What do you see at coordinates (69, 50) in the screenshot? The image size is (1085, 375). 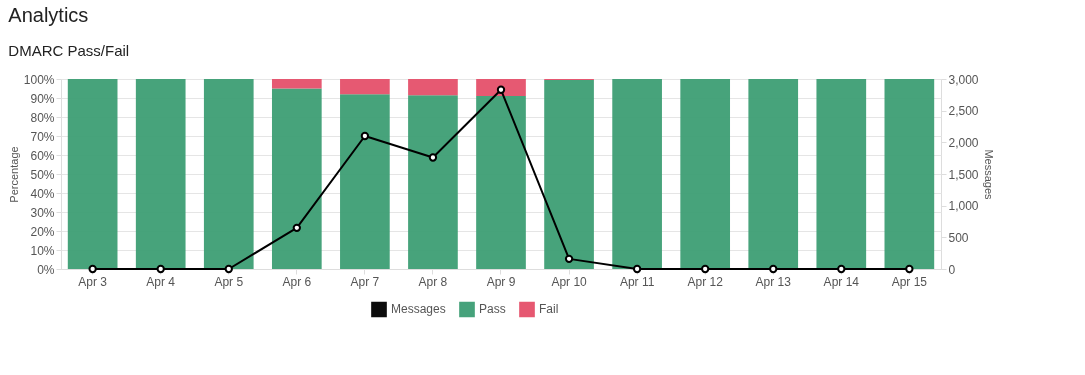 I see `chart-subtitle: DMARC Pass/Fail` at bounding box center [69, 50].